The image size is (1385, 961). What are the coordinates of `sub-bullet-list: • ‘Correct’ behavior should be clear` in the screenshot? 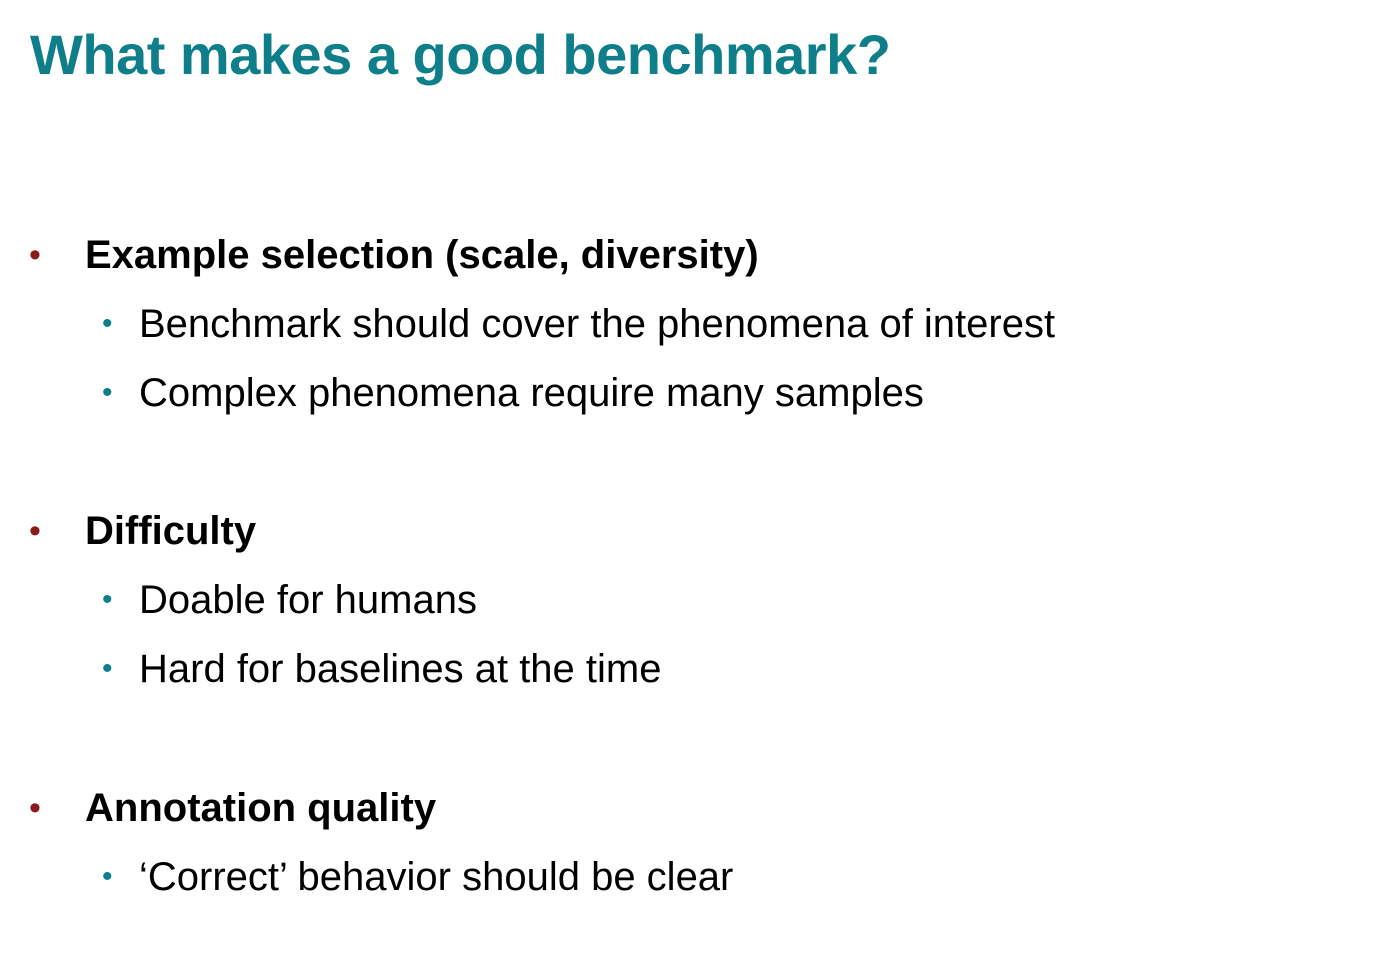 It's located at (692, 877).